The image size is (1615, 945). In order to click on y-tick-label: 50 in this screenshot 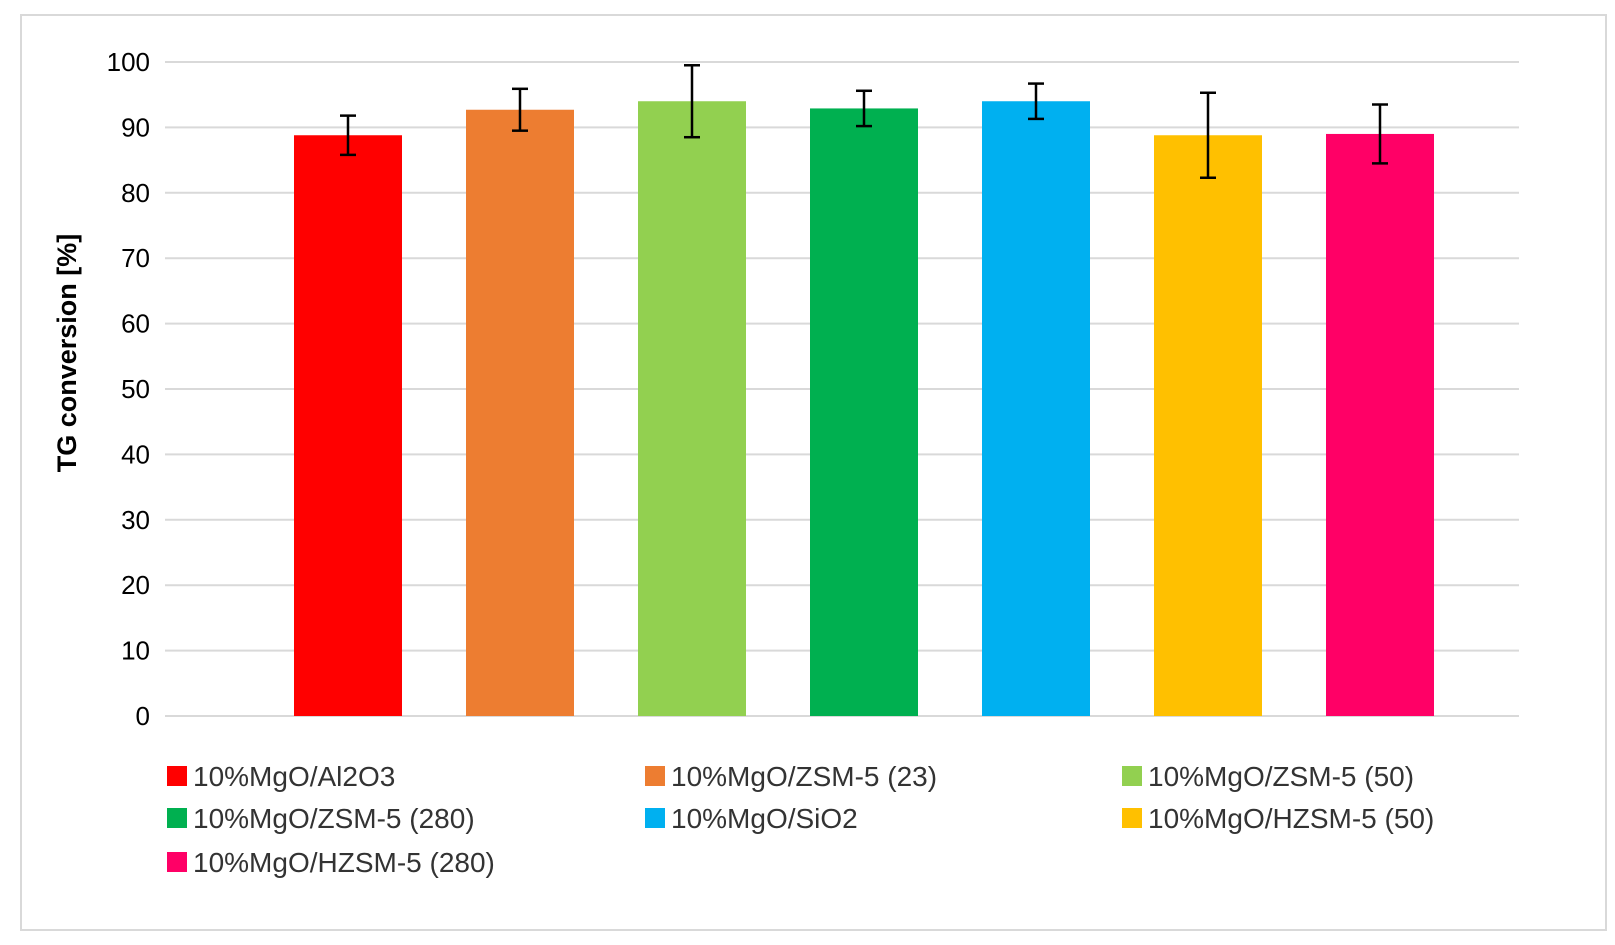, I will do `click(135, 389)`.